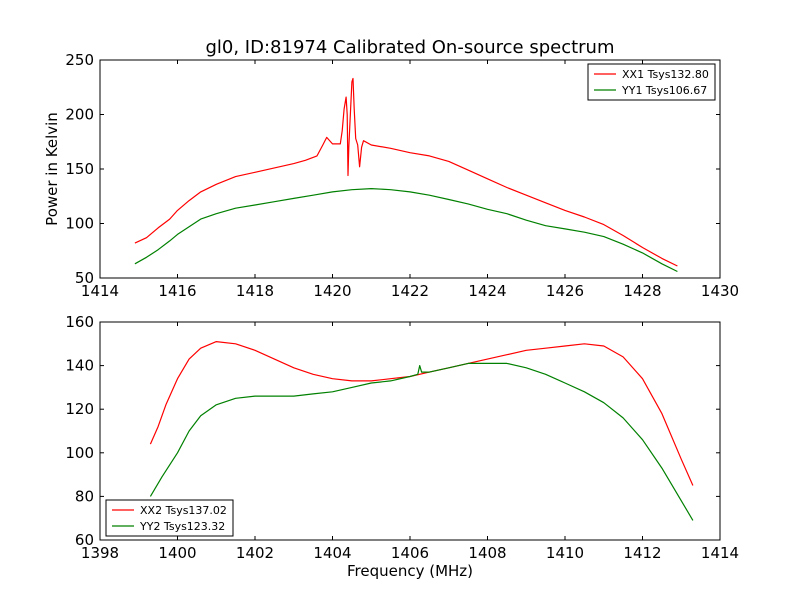 The height and width of the screenshot is (600, 800). What do you see at coordinates (79, 322) in the screenshot?
I see `y-tick-label: 160` at bounding box center [79, 322].